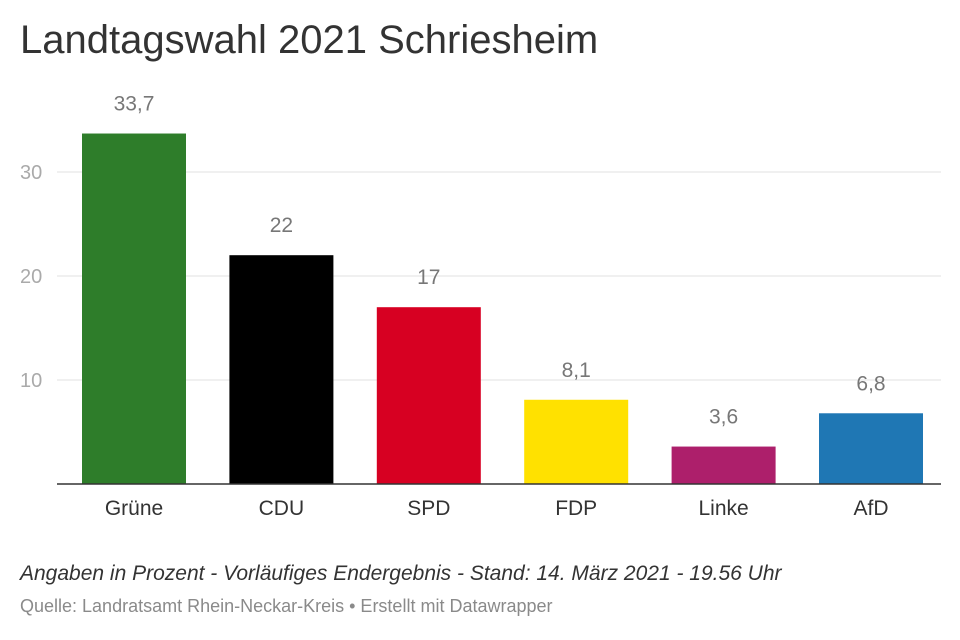  I want to click on value-label: 22, so click(281, 225).